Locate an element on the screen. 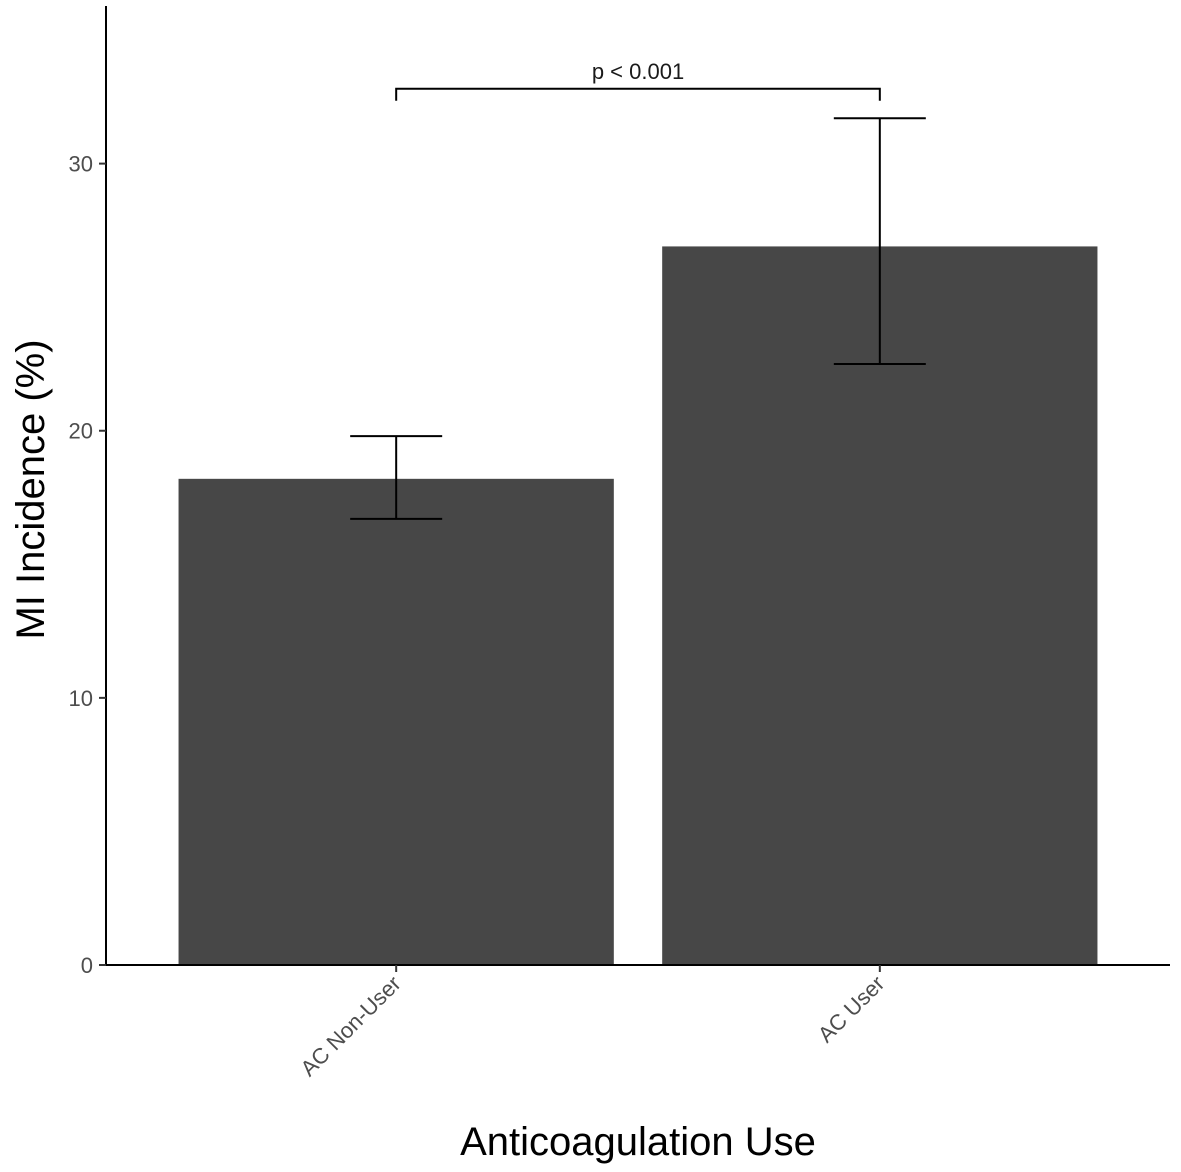 The width and height of the screenshot is (1181, 1172). y-tick-label: 30 is located at coordinates (81, 164).